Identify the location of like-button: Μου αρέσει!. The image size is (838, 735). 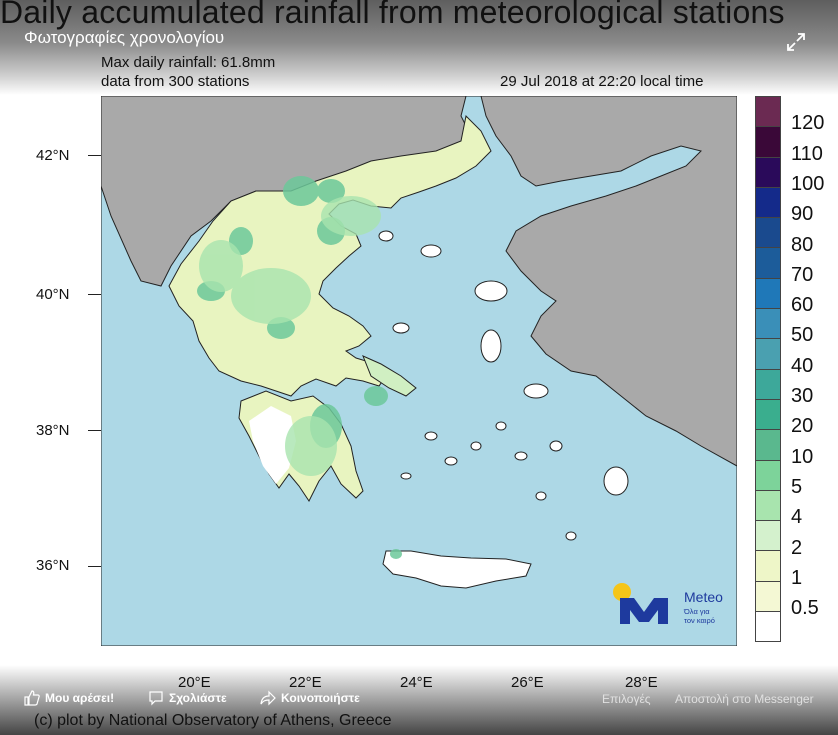
(69, 698).